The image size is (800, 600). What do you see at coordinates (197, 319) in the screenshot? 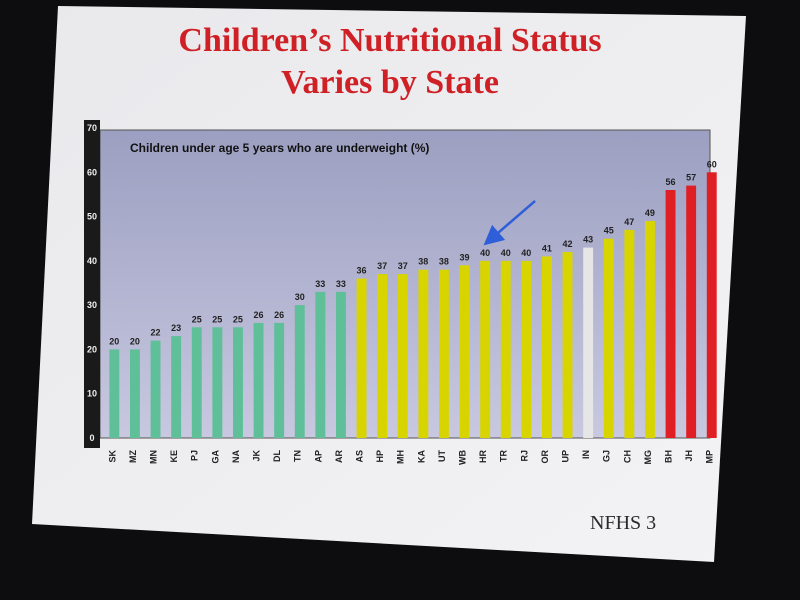
I see `bar-value-label-pj: 25` at bounding box center [197, 319].